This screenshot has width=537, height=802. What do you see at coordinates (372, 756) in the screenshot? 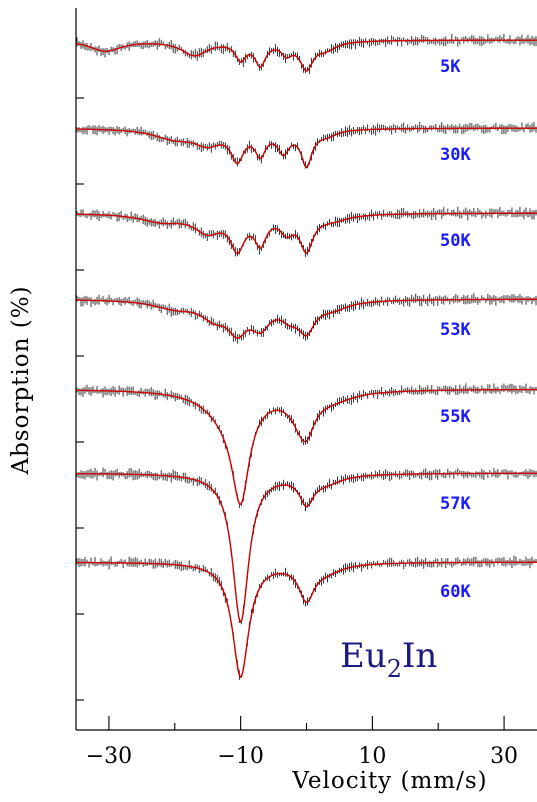
I see `x-tick-label: 10` at bounding box center [372, 756].